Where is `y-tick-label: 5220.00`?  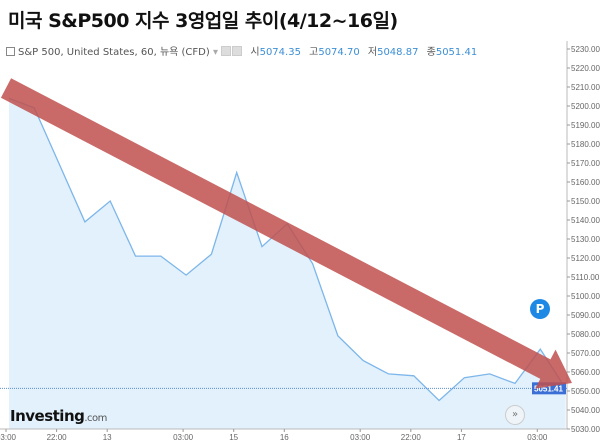 y-tick-label: 5220.00 is located at coordinates (585, 68).